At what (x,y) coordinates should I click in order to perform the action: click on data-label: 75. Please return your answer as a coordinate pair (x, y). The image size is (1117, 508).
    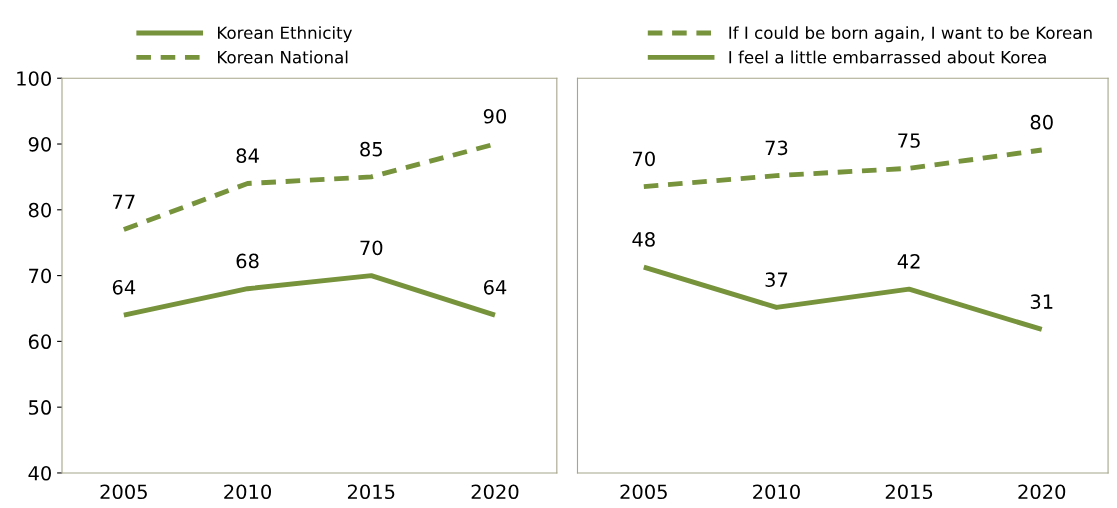
    Looking at the image, I should click on (909, 140).